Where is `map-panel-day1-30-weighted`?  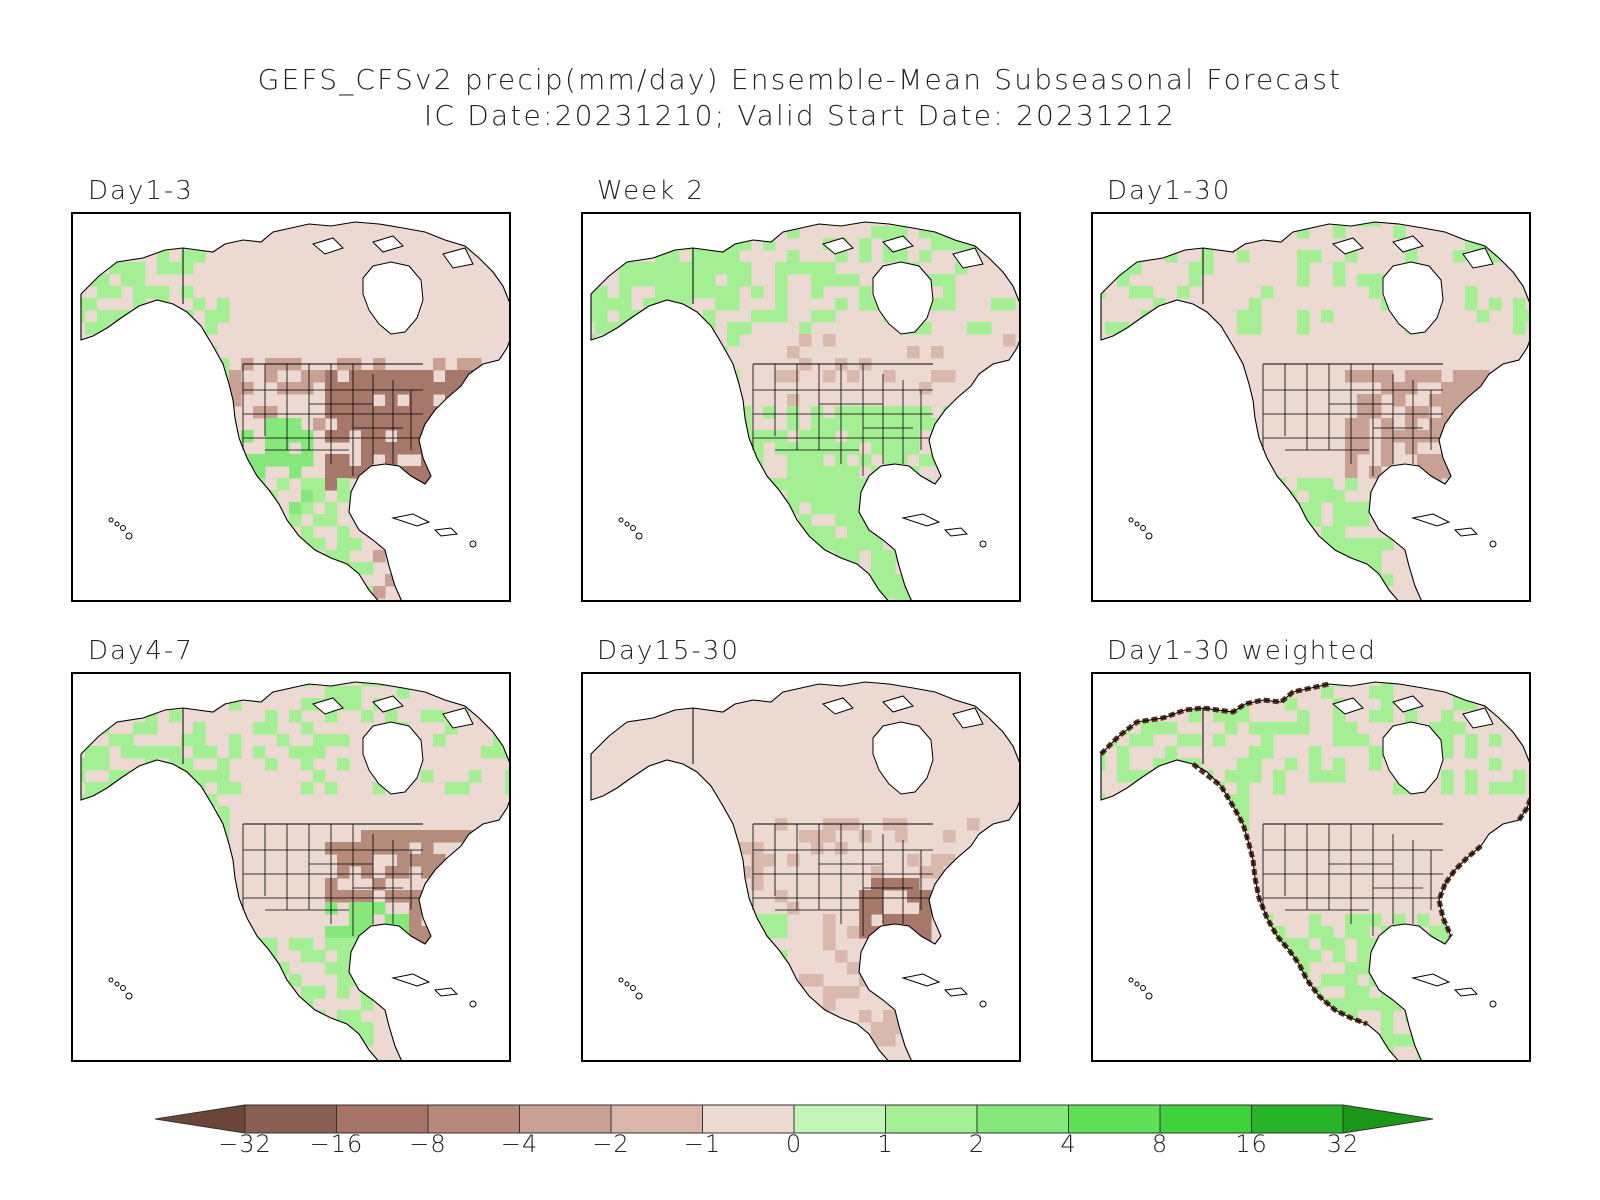 map-panel-day1-30-weighted is located at coordinates (1311, 867).